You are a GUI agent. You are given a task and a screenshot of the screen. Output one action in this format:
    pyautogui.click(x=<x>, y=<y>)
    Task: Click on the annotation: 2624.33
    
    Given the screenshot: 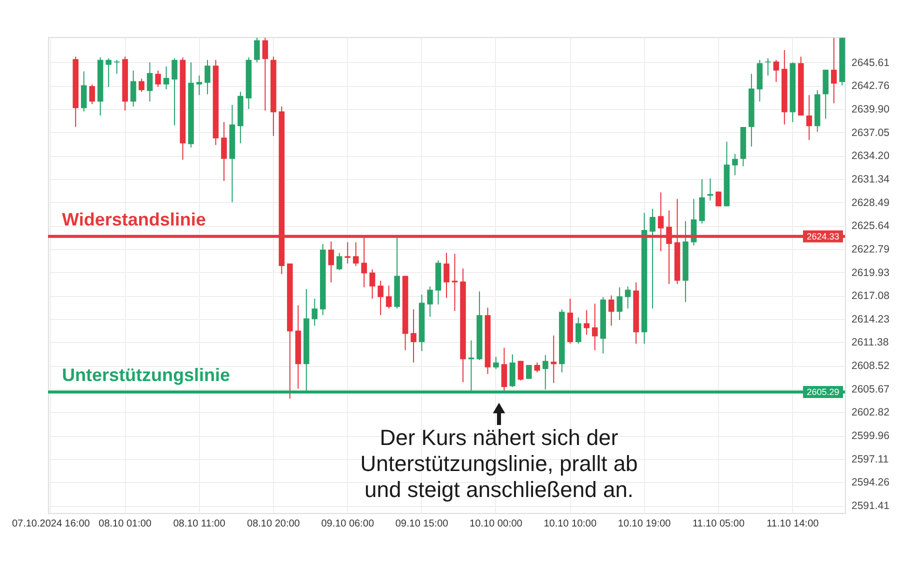 What is the action you would take?
    pyautogui.click(x=823, y=236)
    